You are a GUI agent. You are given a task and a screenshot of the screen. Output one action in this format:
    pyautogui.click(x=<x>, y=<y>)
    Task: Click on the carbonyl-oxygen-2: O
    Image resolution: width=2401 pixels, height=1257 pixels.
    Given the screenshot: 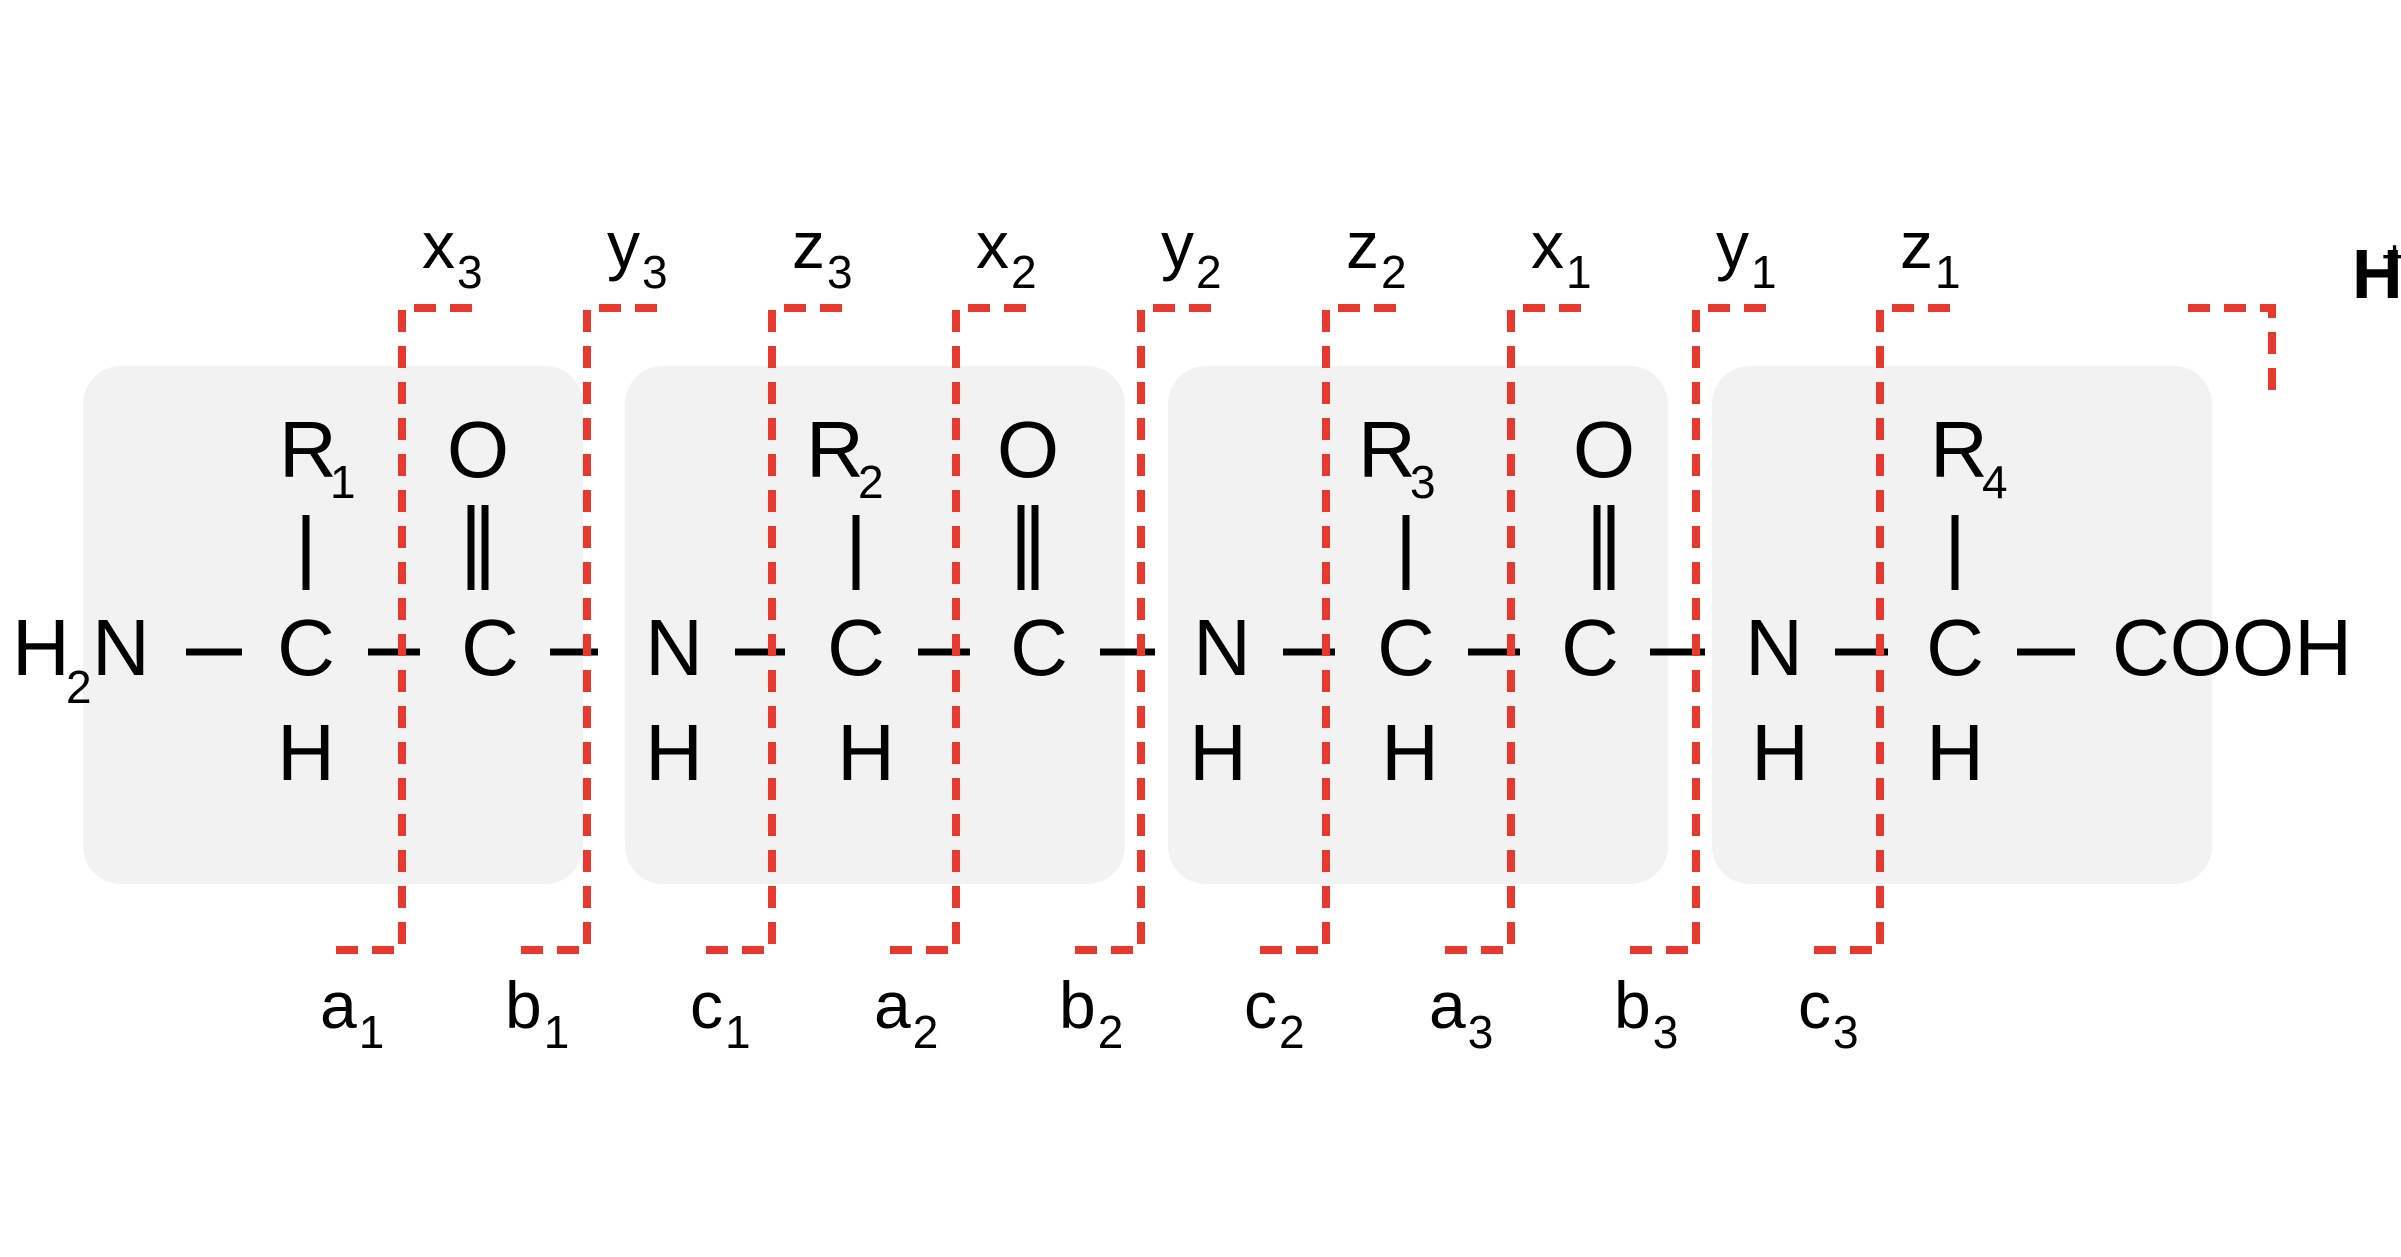 What is the action you would take?
    pyautogui.click(x=1028, y=449)
    